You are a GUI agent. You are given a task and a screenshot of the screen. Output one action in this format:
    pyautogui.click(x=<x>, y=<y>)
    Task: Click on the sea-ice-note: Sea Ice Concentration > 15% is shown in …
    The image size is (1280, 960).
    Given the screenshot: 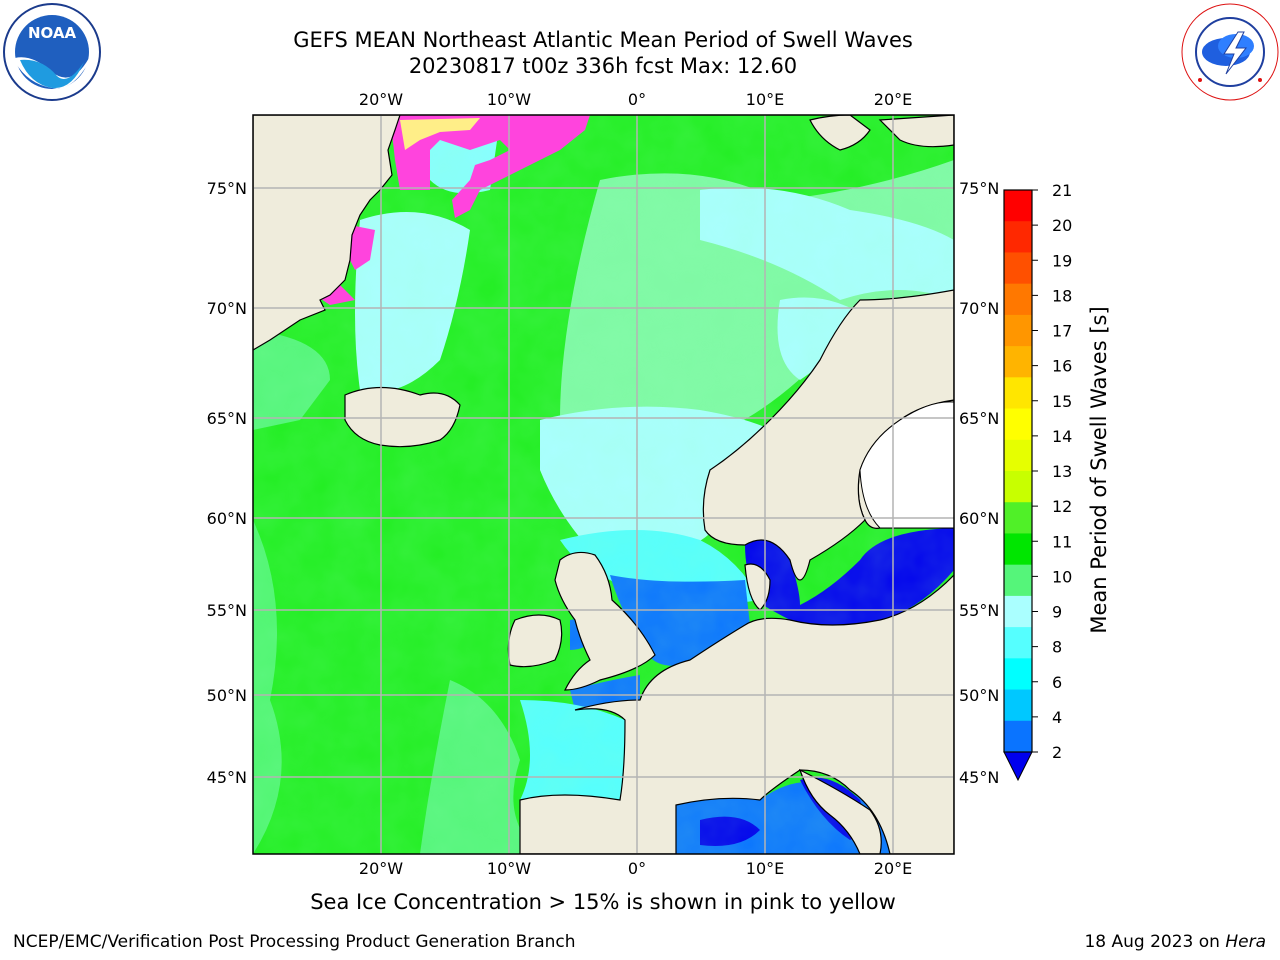 What is the action you would take?
    pyautogui.click(x=603, y=902)
    